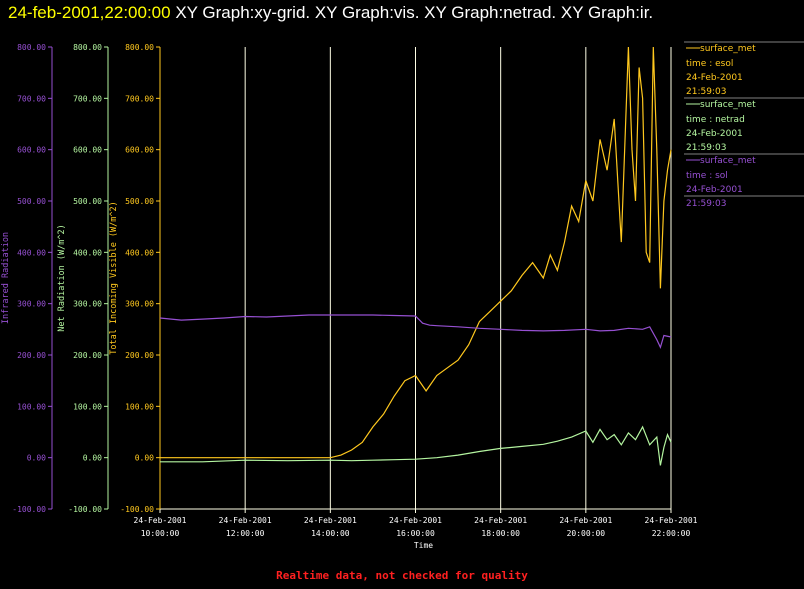  What do you see at coordinates (402, 575) in the screenshot?
I see `quality-notice: Realtime data, not checked for quality` at bounding box center [402, 575].